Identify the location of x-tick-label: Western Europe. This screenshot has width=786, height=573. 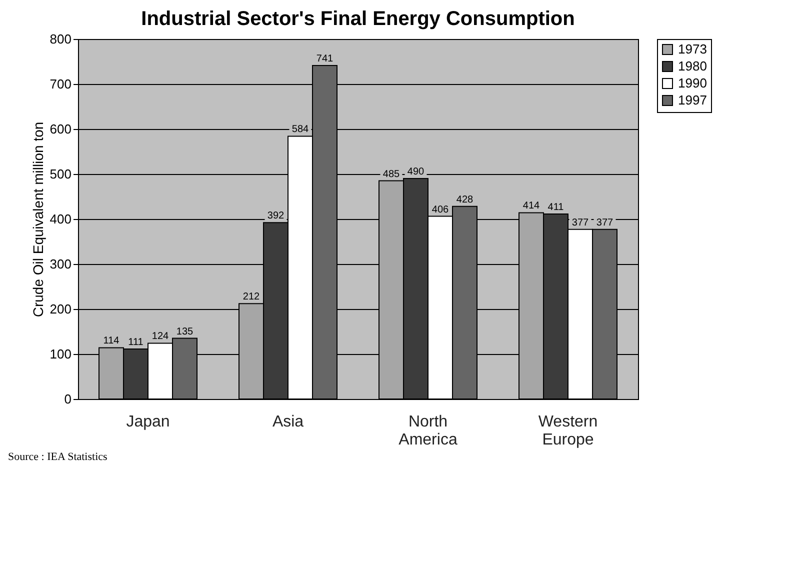
(568, 431).